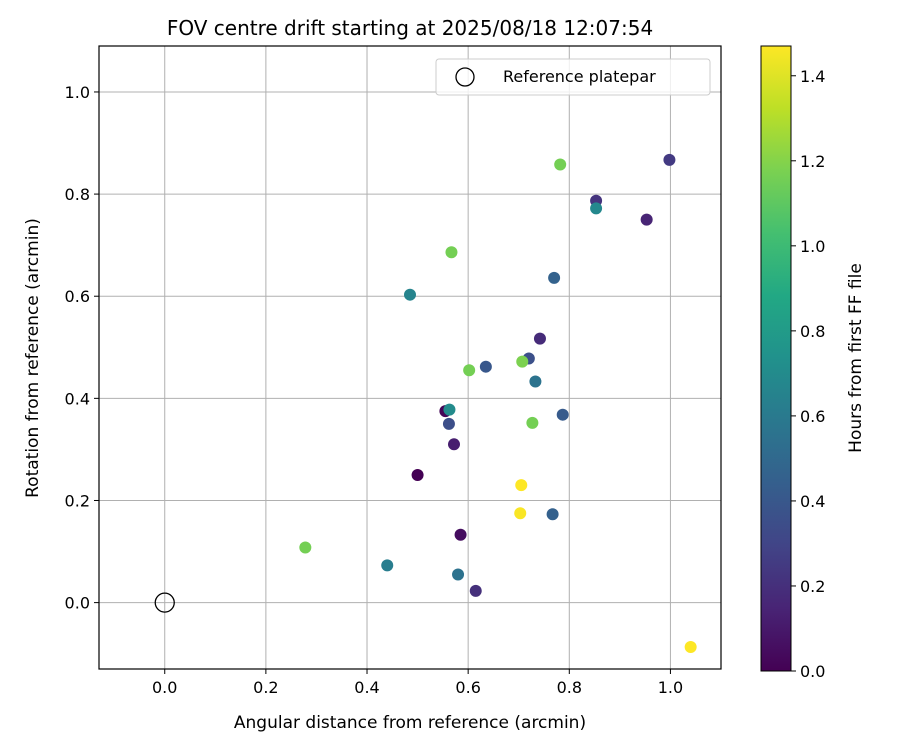  I want to click on x-tick-label: 0.4, so click(366, 687).